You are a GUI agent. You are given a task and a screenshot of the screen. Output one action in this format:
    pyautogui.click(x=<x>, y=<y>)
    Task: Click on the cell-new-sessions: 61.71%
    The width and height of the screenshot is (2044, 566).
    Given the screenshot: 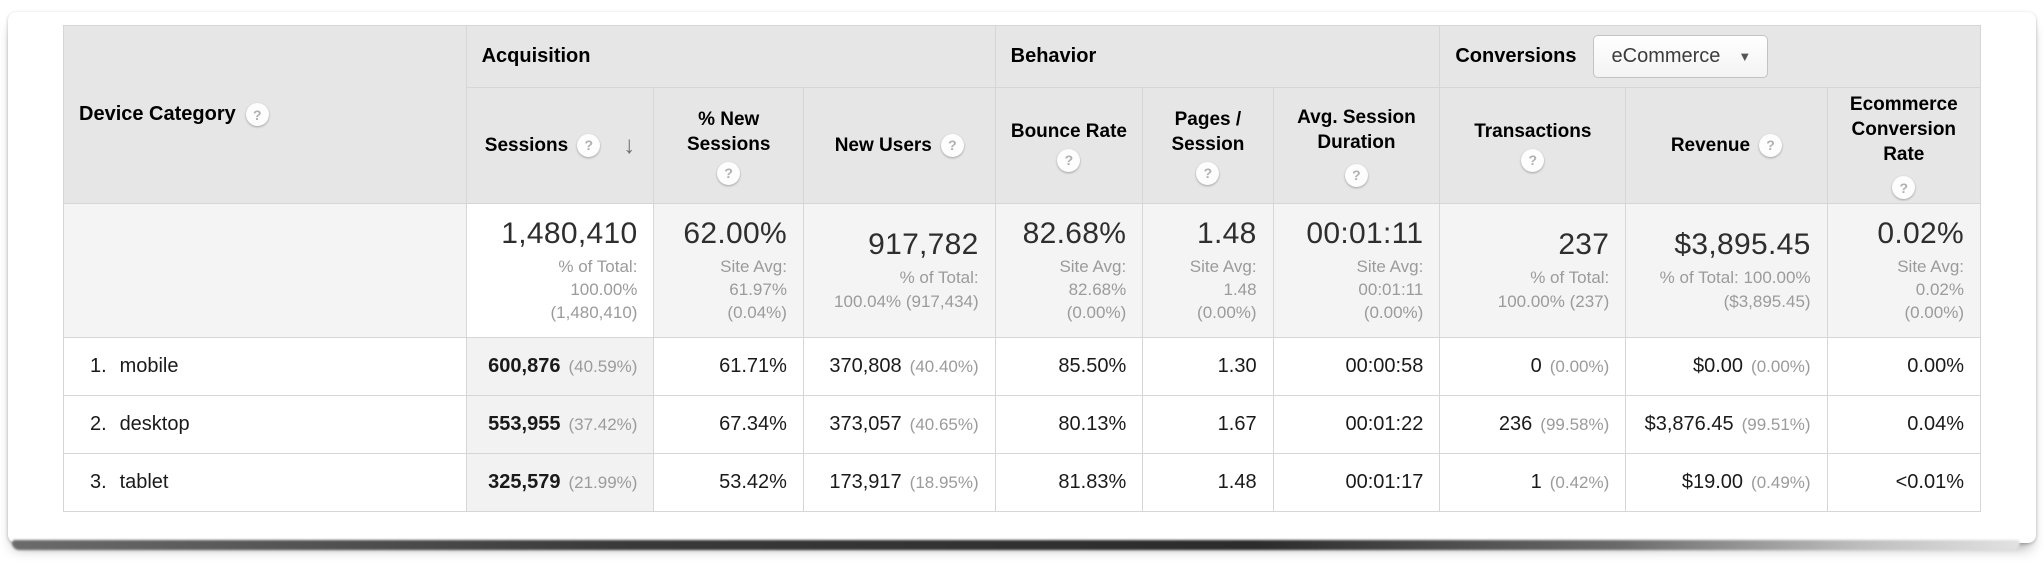 What is the action you would take?
    pyautogui.click(x=728, y=367)
    